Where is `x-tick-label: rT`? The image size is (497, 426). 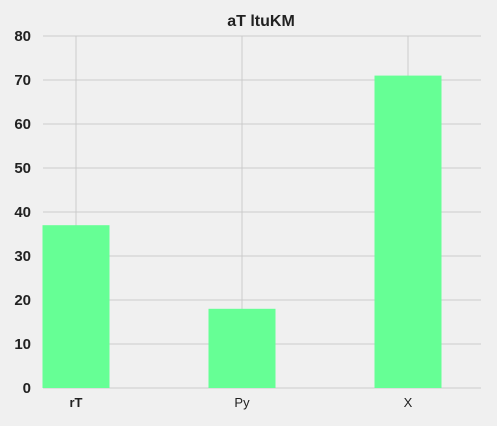
x-tick-label: rT is located at coordinates (76, 402).